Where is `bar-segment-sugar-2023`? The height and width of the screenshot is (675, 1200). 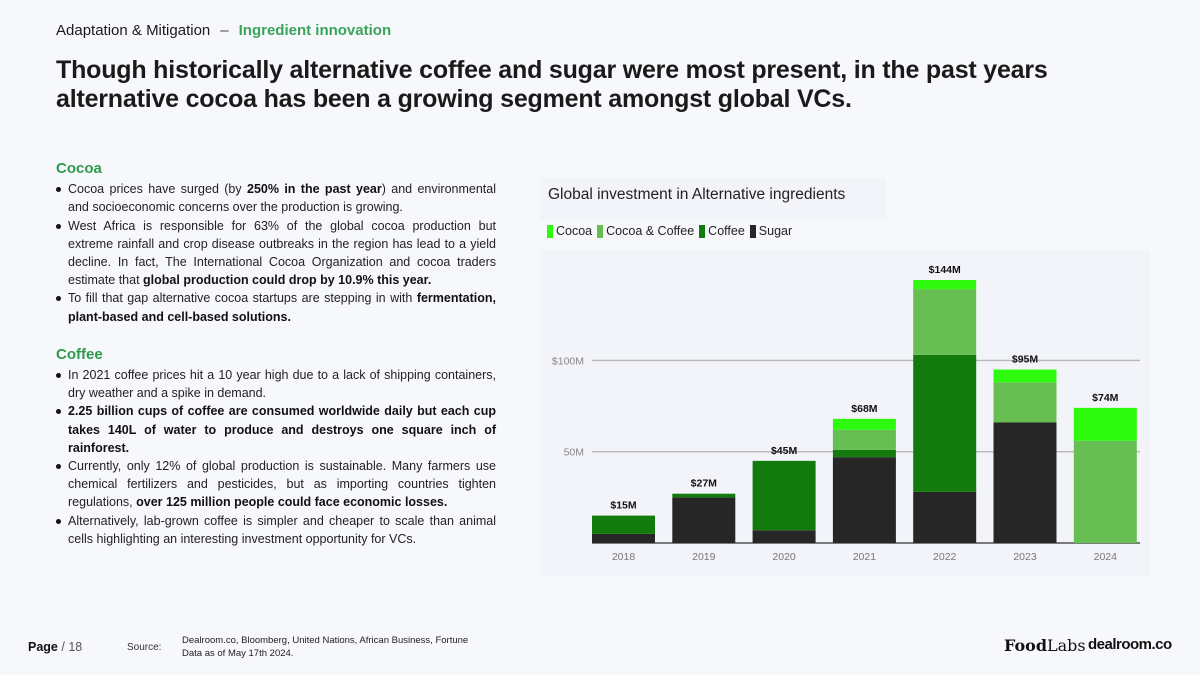 bar-segment-sugar-2023 is located at coordinates (1025, 482).